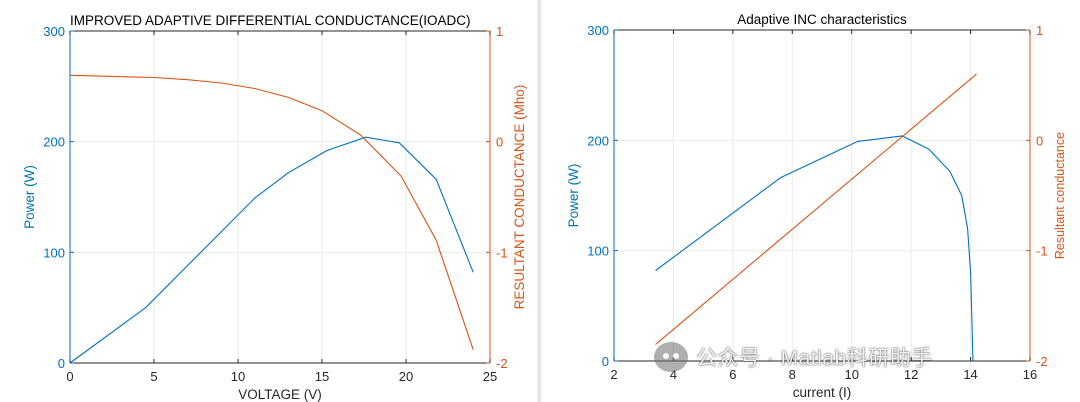  Describe the element at coordinates (732, 374) in the screenshot. I see `x-tick-label: 6` at that location.